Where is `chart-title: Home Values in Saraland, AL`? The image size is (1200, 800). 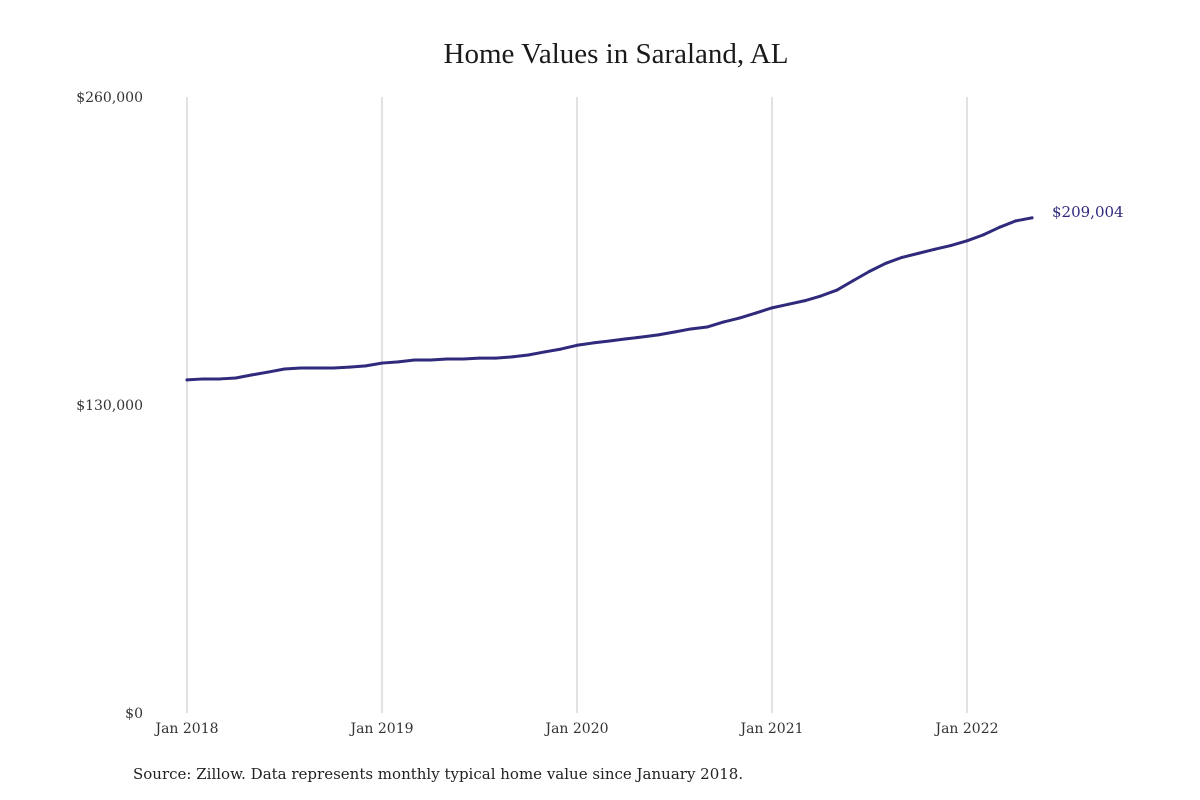
chart-title: Home Values in Saraland, AL is located at coordinates (616, 54).